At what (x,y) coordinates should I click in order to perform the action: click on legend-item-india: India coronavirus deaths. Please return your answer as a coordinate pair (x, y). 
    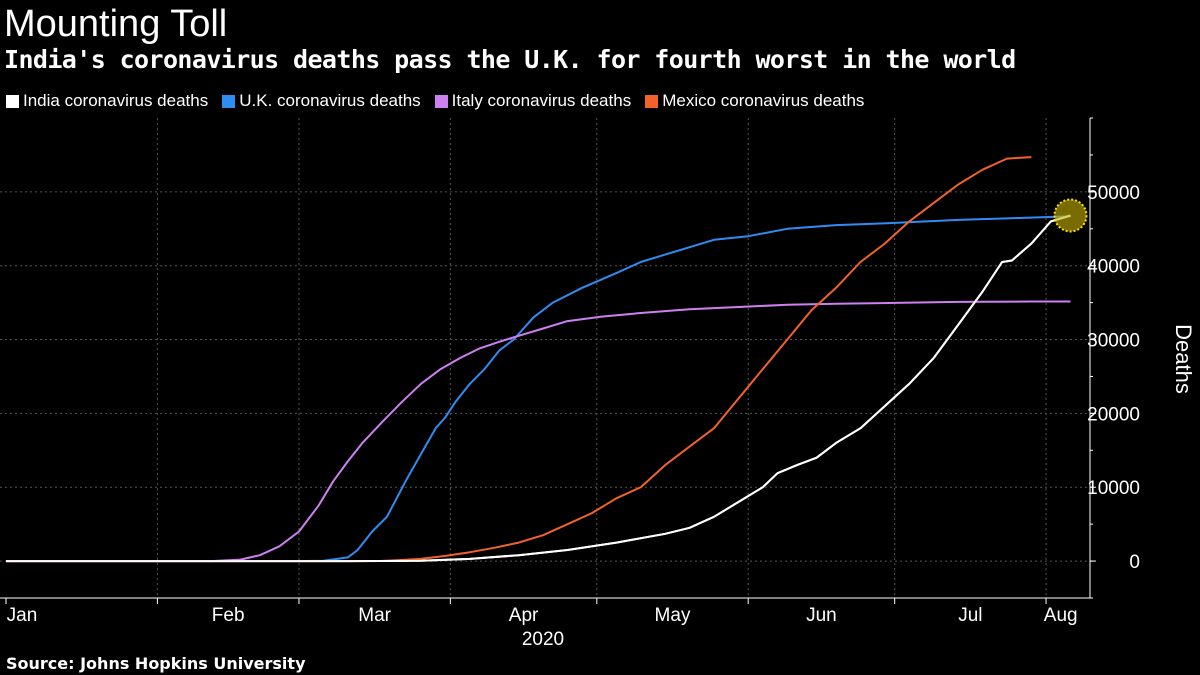
    Looking at the image, I should click on (107, 101).